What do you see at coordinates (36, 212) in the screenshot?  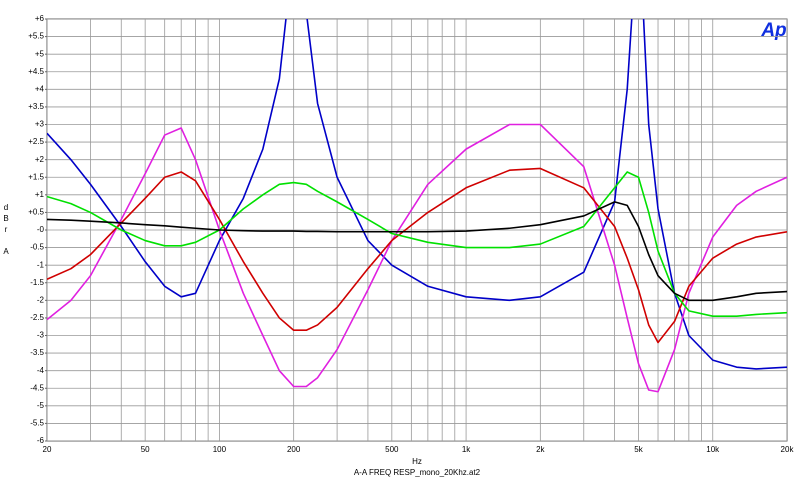 I see `y-tick-label: +0.5` at bounding box center [36, 212].